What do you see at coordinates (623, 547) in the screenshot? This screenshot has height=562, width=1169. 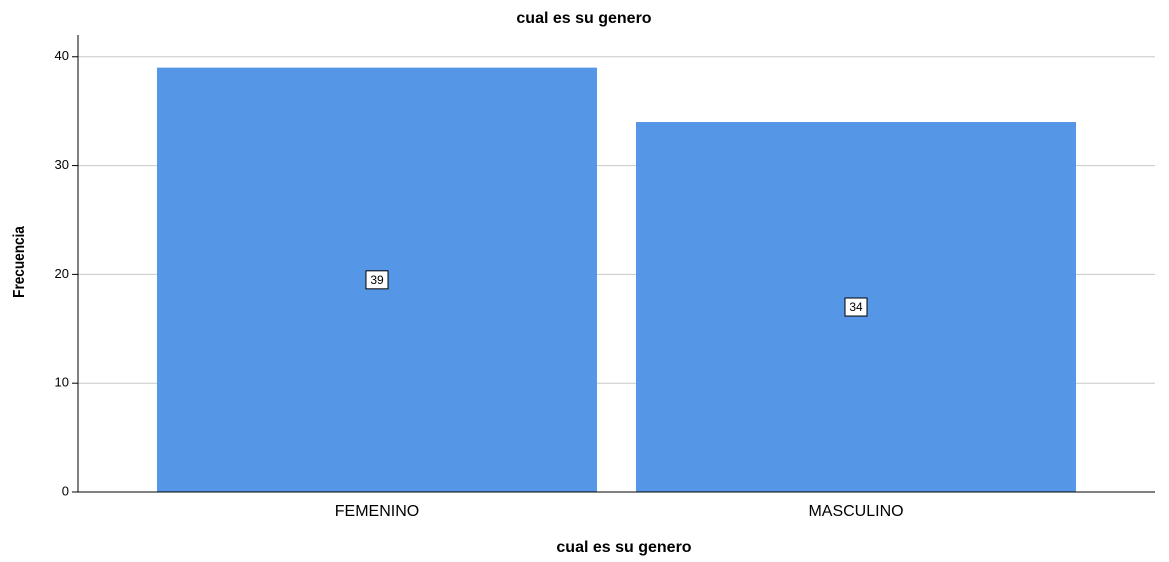 I see `x-axis-label: cual es su genero` at bounding box center [623, 547].